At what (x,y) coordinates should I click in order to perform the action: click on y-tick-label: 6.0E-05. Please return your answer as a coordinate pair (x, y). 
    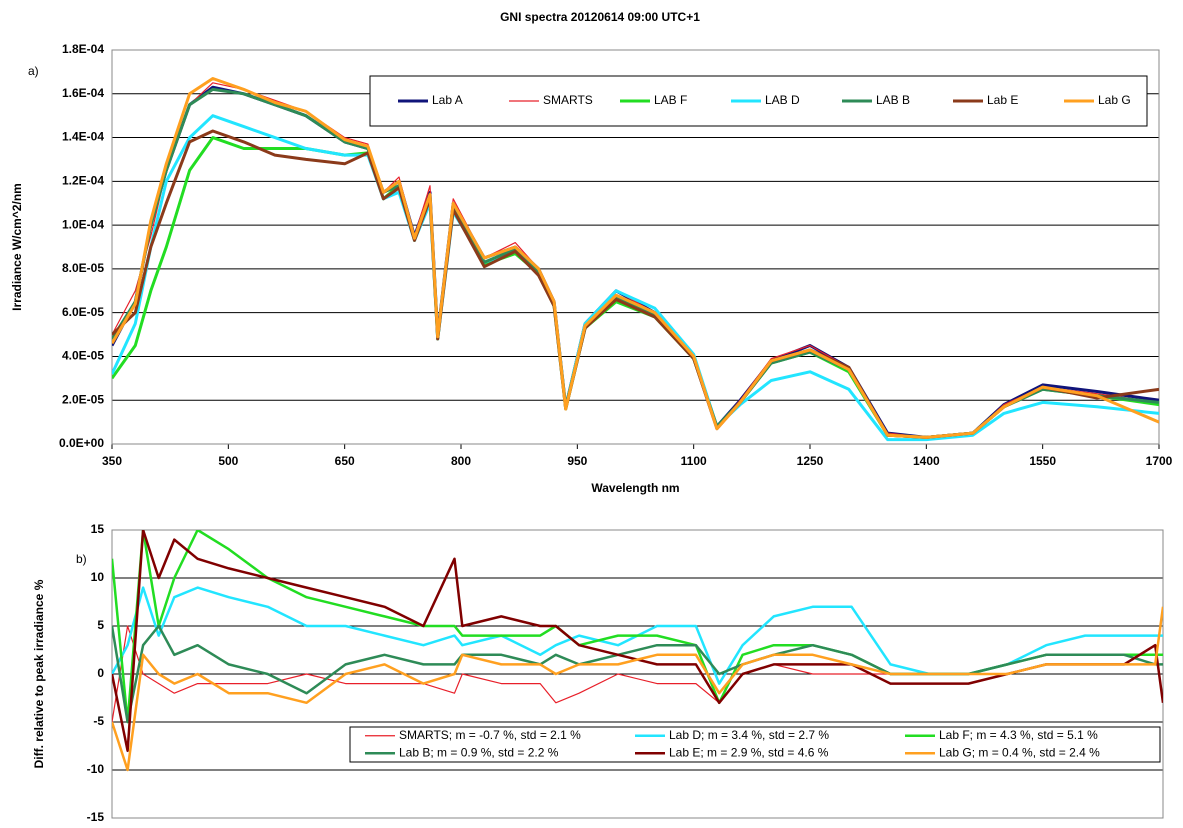
    Looking at the image, I should click on (83, 312).